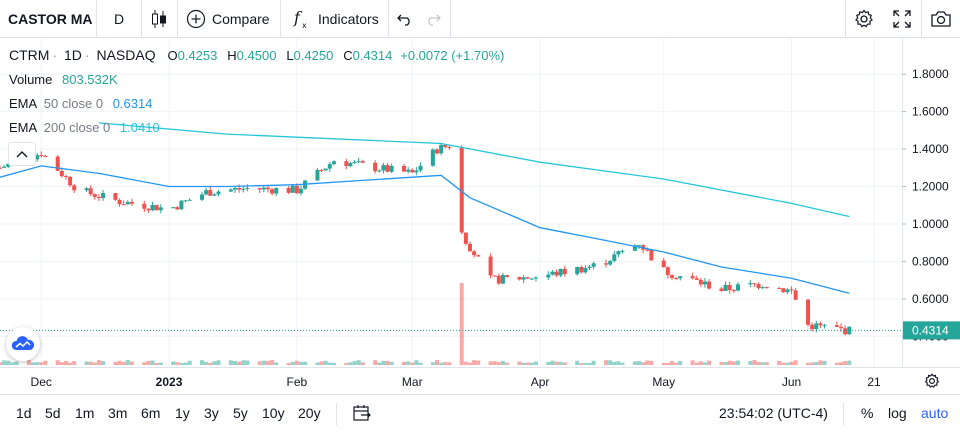 This screenshot has height=433, width=960. What do you see at coordinates (23, 344) in the screenshot?
I see `tradingview-logo-button` at bounding box center [23, 344].